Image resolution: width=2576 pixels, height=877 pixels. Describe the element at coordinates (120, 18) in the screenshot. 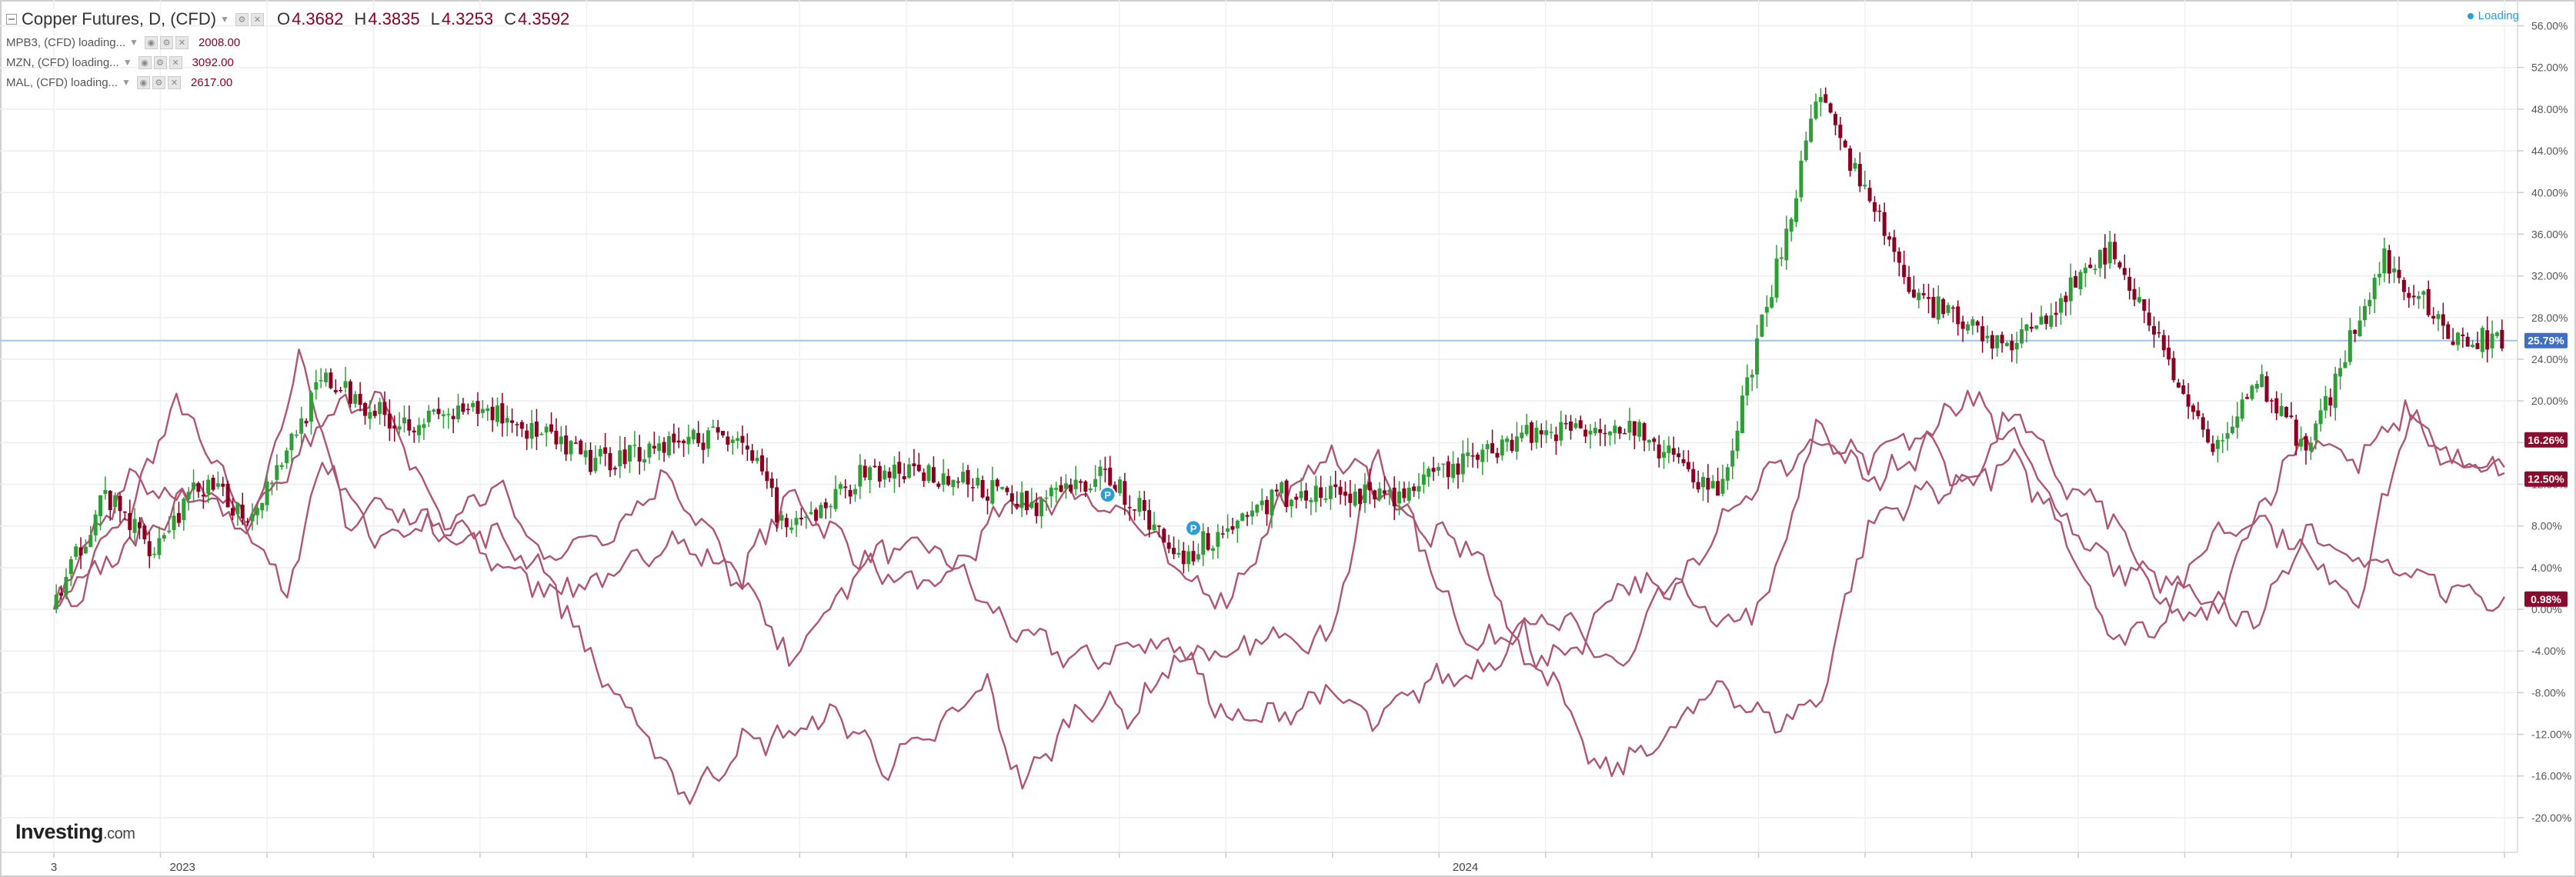

I see `main-series-title: Copper Futures, D, (CFD)` at that location.